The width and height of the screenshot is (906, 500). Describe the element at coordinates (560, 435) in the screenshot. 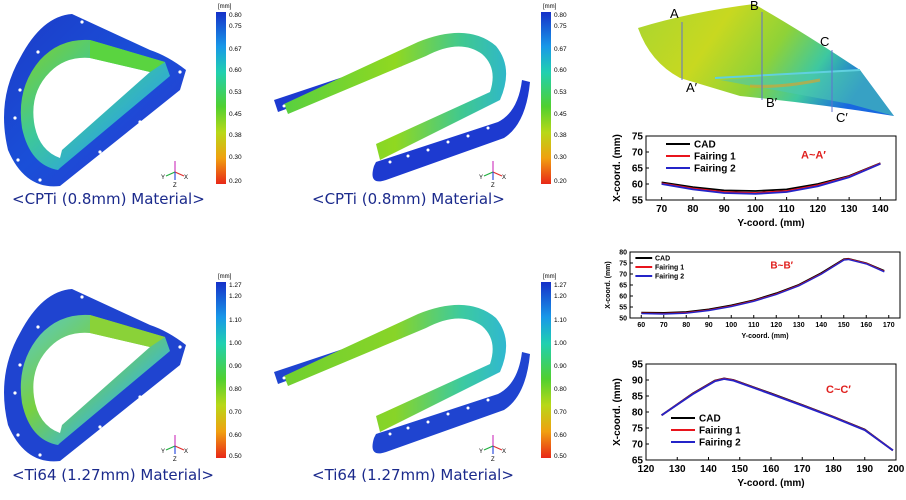

I see `svg-text: 0.60` at that location.